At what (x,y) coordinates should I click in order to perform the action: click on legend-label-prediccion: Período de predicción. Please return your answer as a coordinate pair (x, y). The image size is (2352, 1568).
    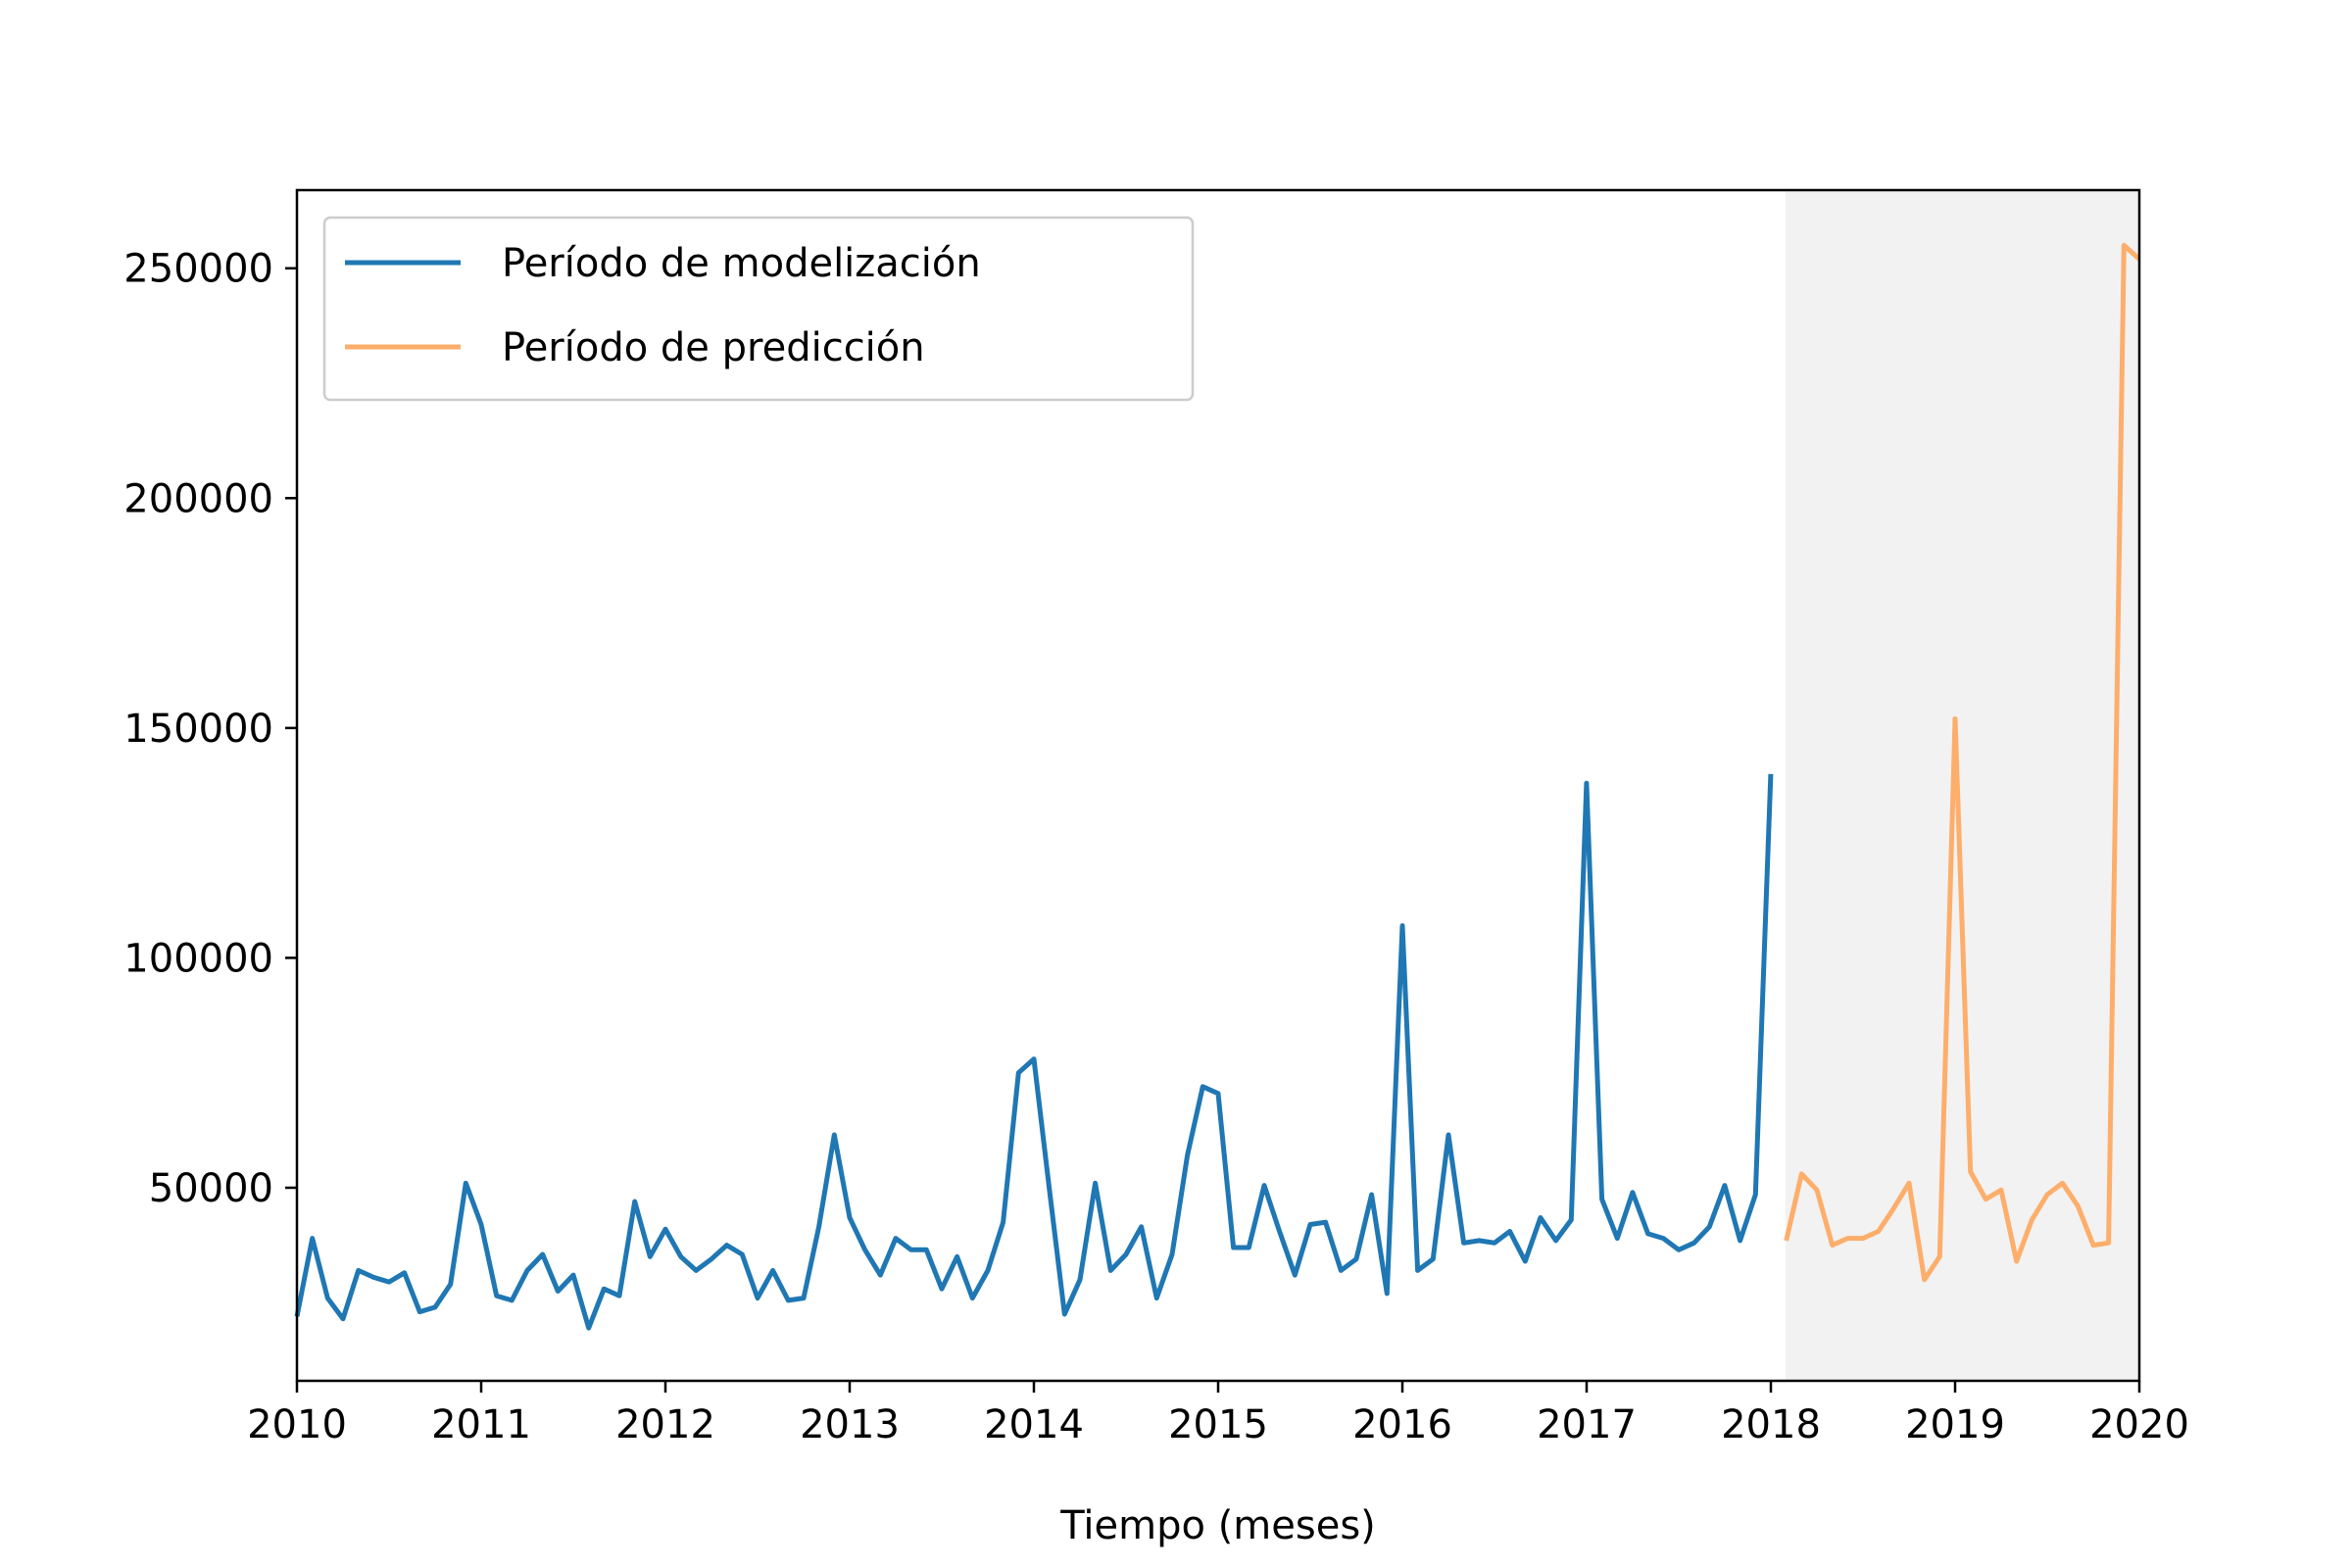
    Looking at the image, I should click on (713, 348).